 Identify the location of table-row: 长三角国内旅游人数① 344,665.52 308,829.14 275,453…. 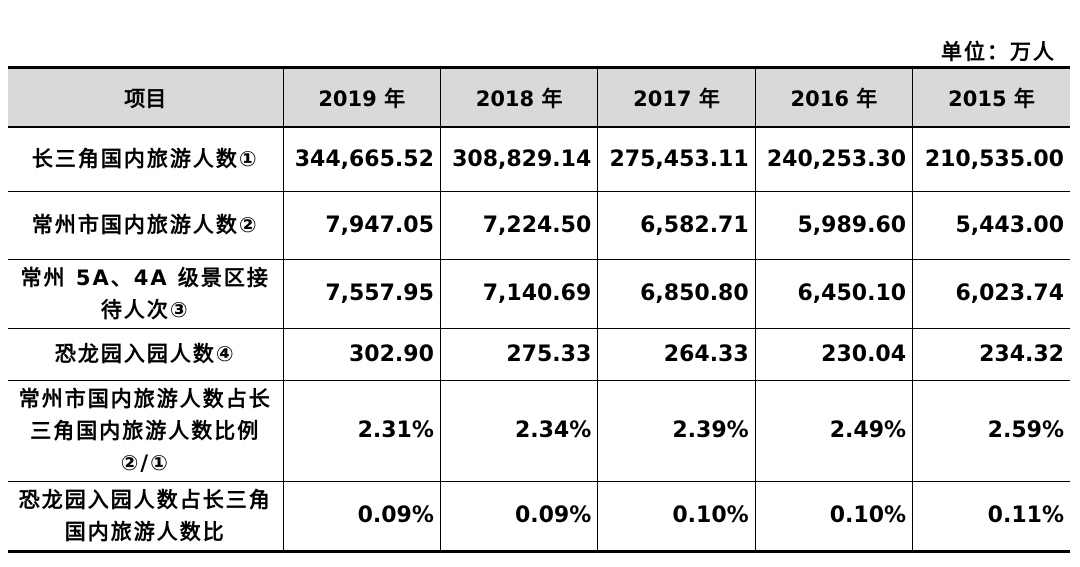
(539, 158).